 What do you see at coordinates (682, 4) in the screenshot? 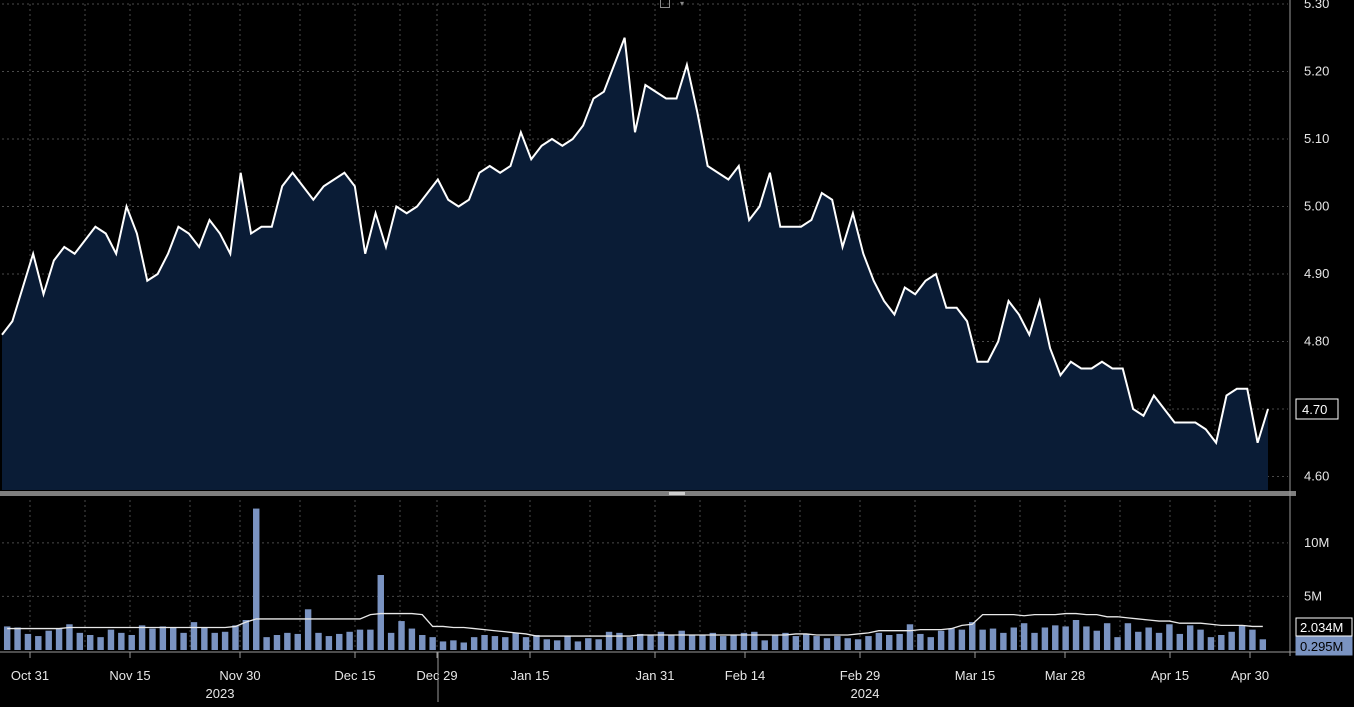
I see `caret-down-icon: ▾` at bounding box center [682, 4].